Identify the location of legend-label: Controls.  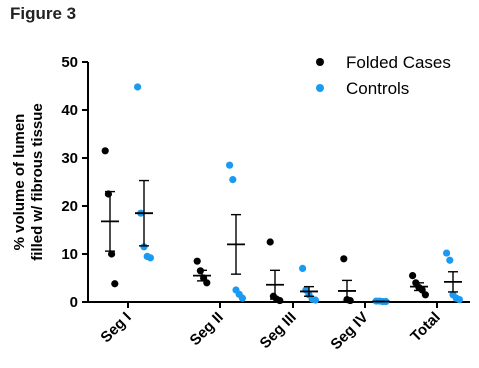
(377, 88).